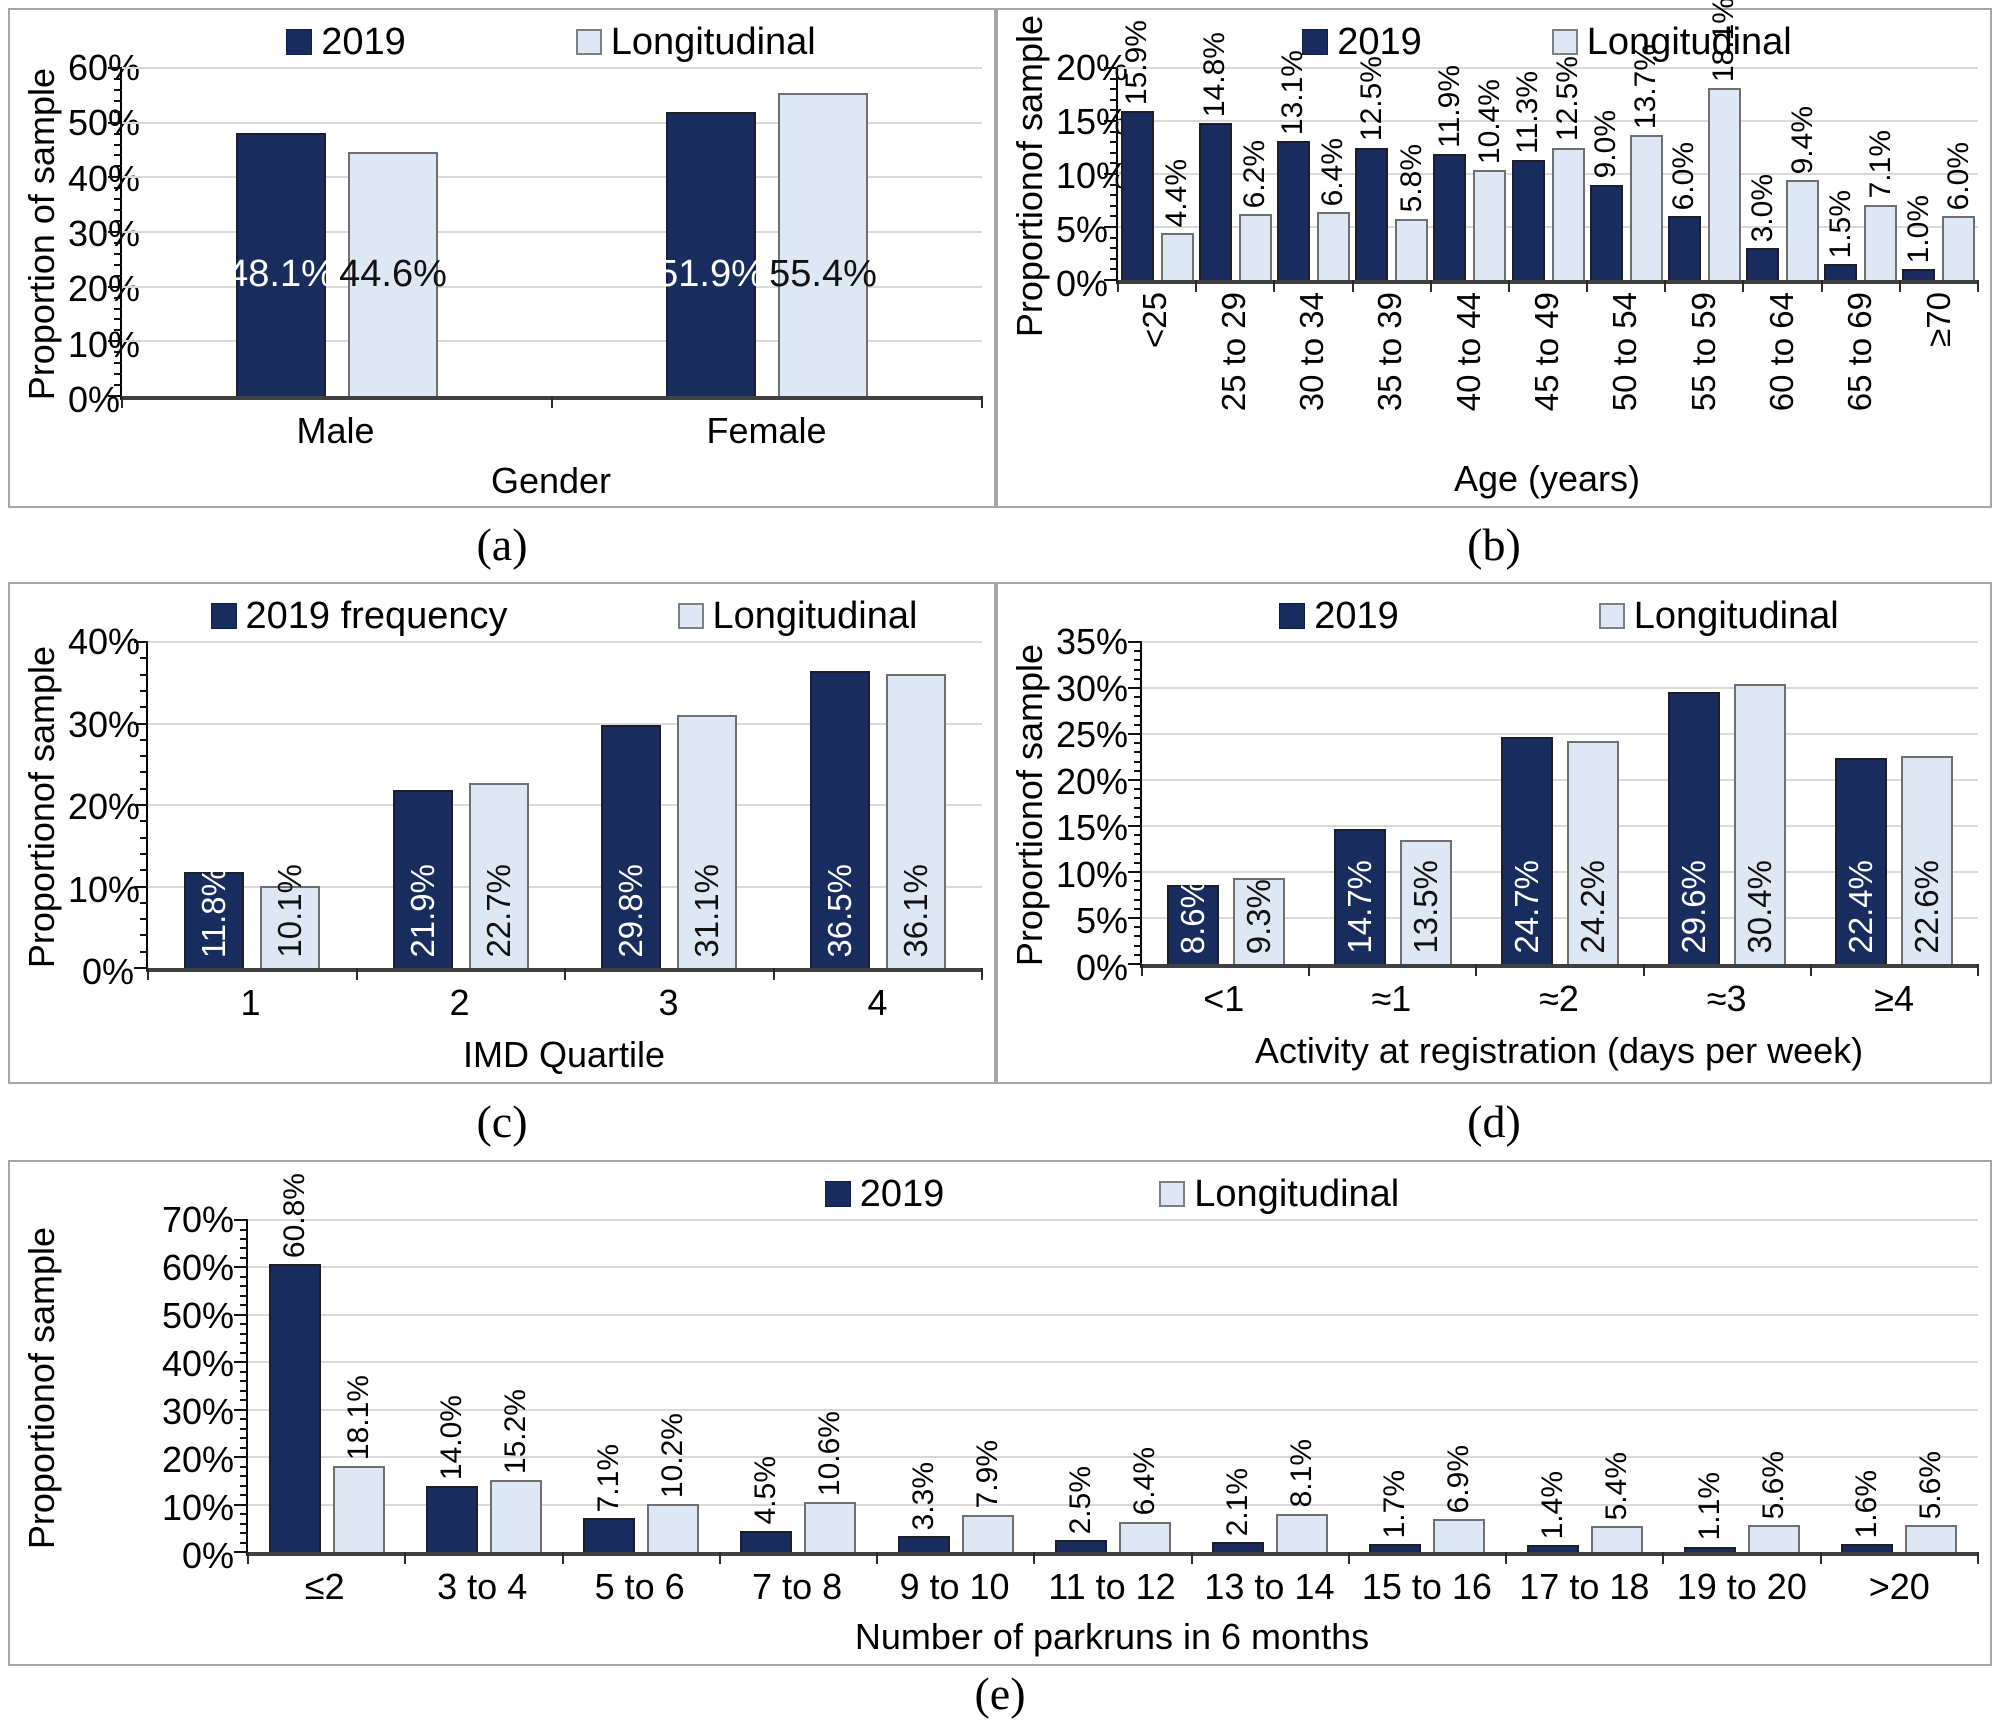 The image size is (2000, 1721). What do you see at coordinates (673, 1455) in the screenshot?
I see `bar-value-label: 10.2%` at bounding box center [673, 1455].